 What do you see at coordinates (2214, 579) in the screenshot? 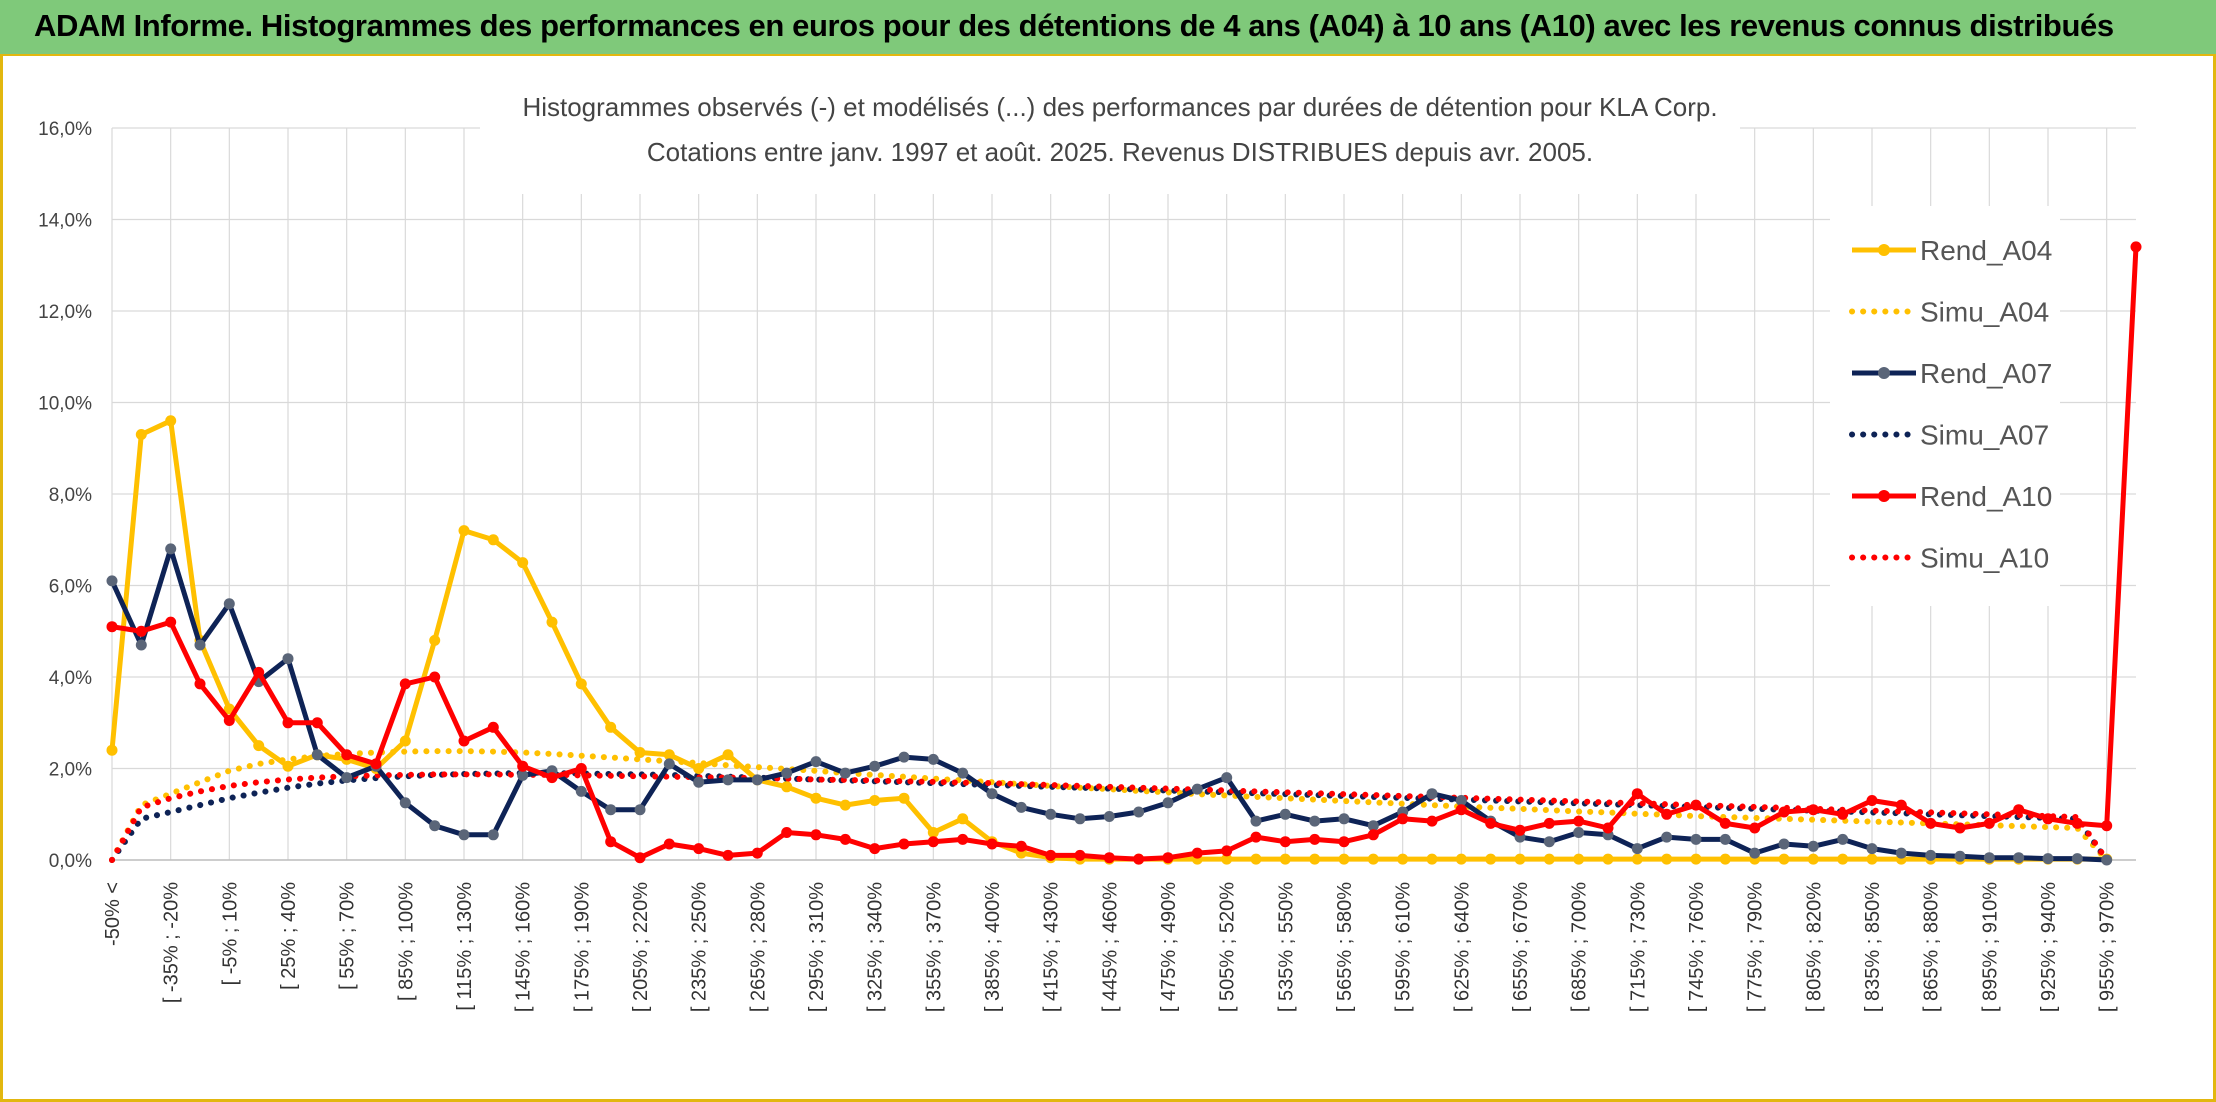
I see `frame-right-border` at bounding box center [2214, 579].